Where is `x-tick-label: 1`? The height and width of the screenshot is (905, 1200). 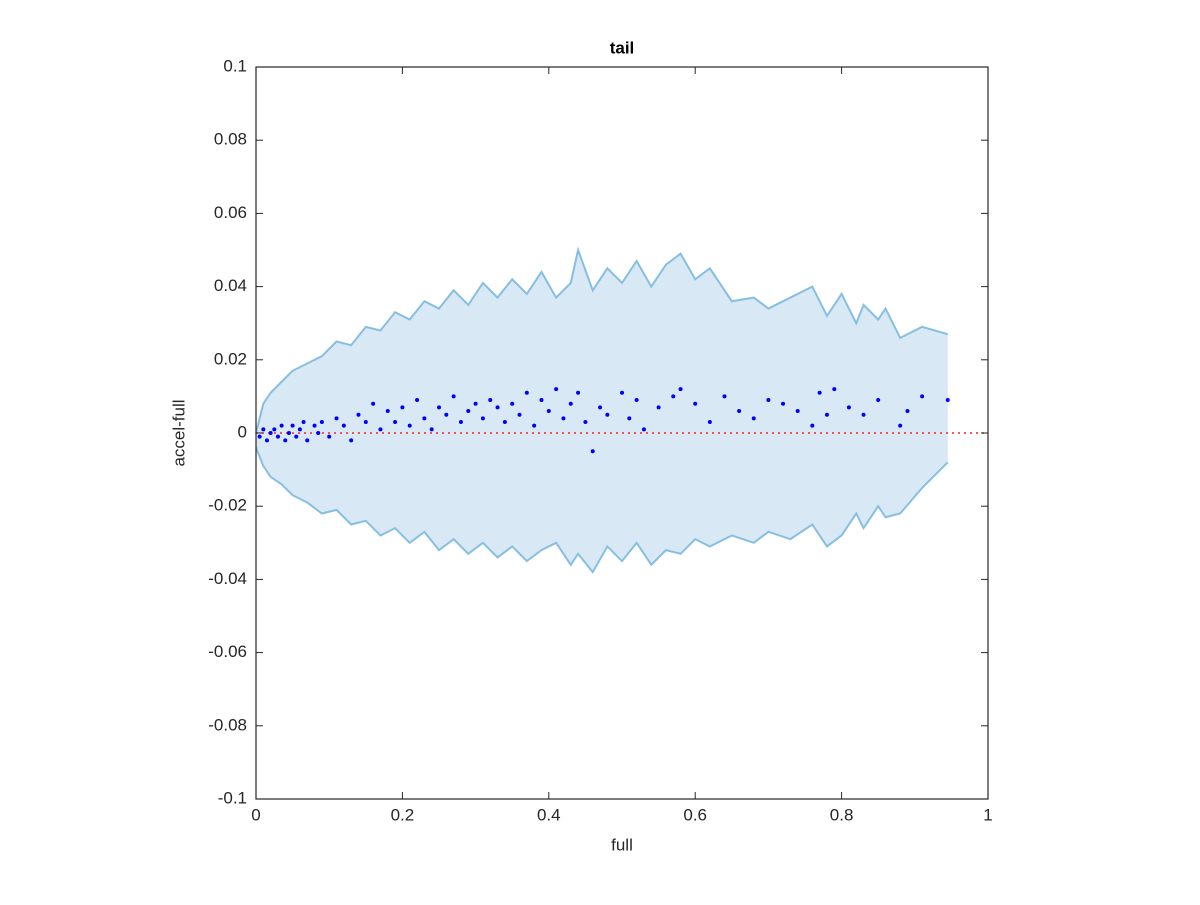 x-tick-label: 1 is located at coordinates (987, 814).